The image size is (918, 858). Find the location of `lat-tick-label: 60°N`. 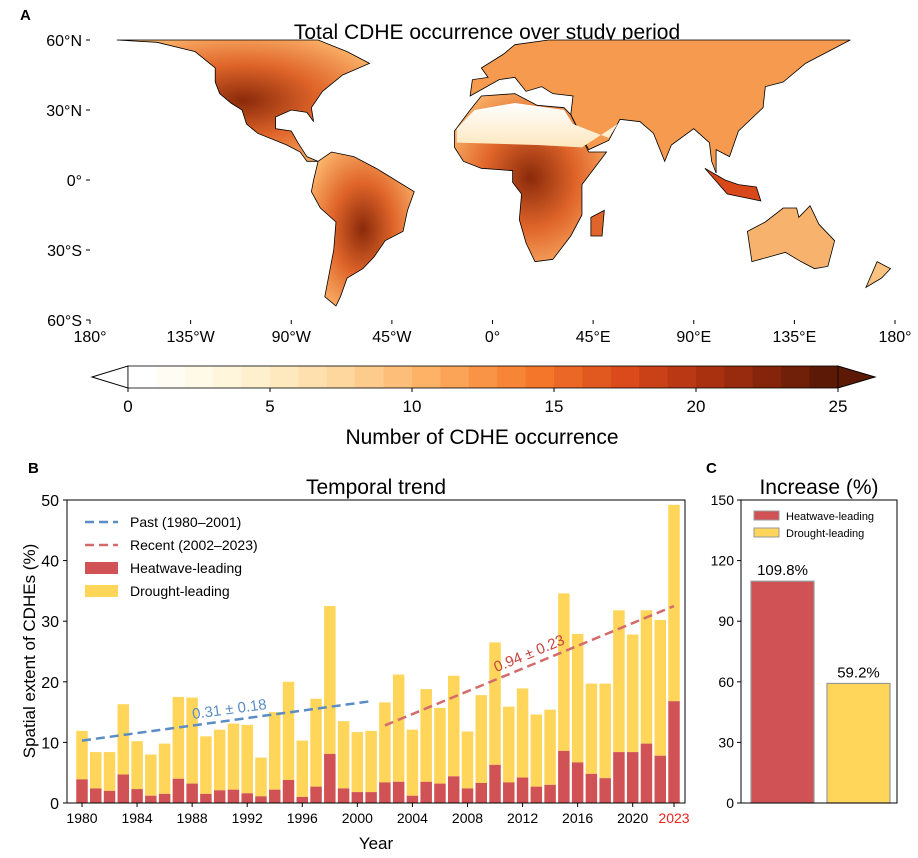

lat-tick-label: 60°N is located at coordinates (64, 41).